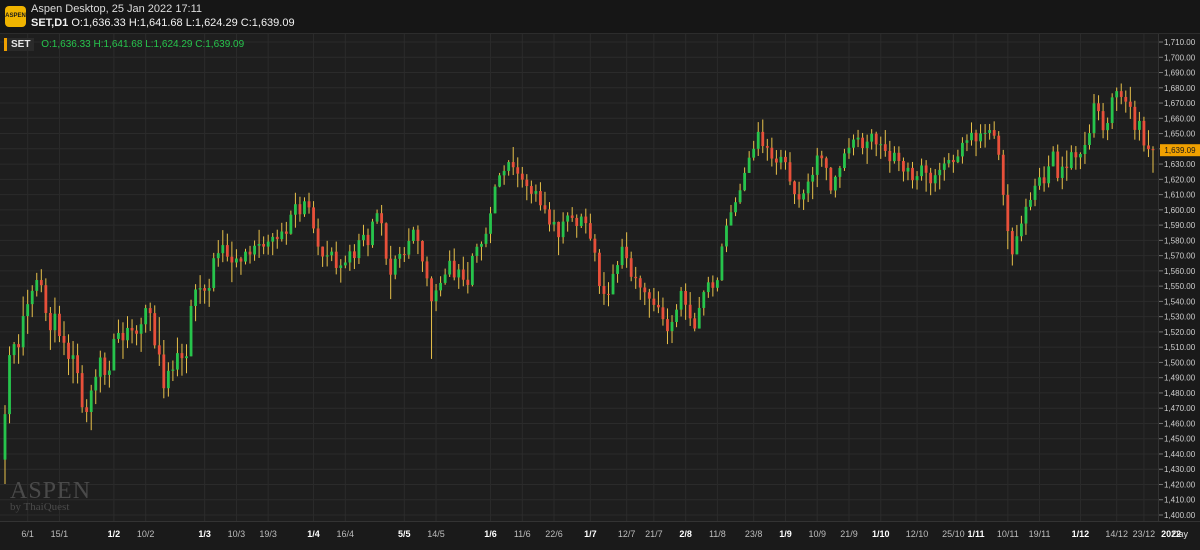  What do you see at coordinates (1180, 439) in the screenshot?
I see `y-tick-label: 1,450.00` at bounding box center [1180, 439].